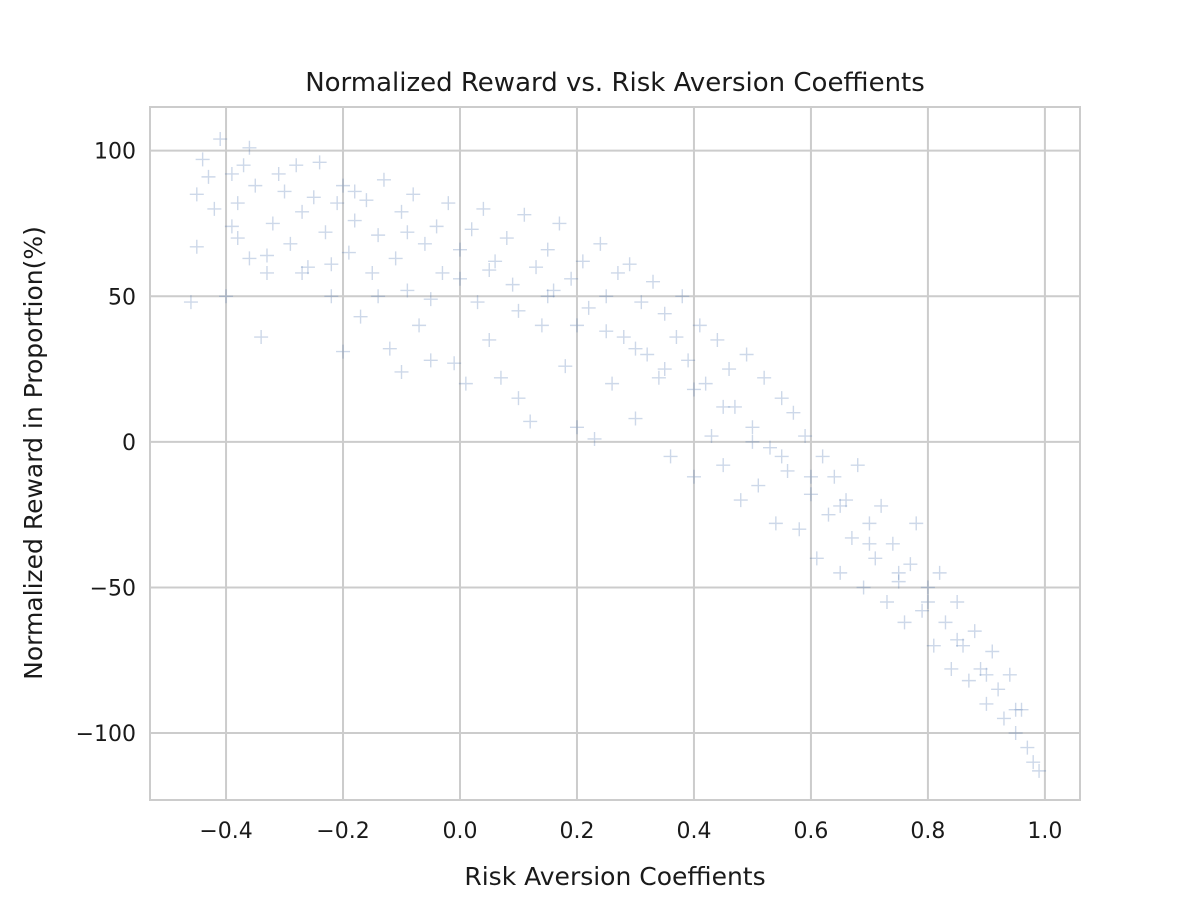  I want to click on x-tick-label: −0.2, so click(342, 831).